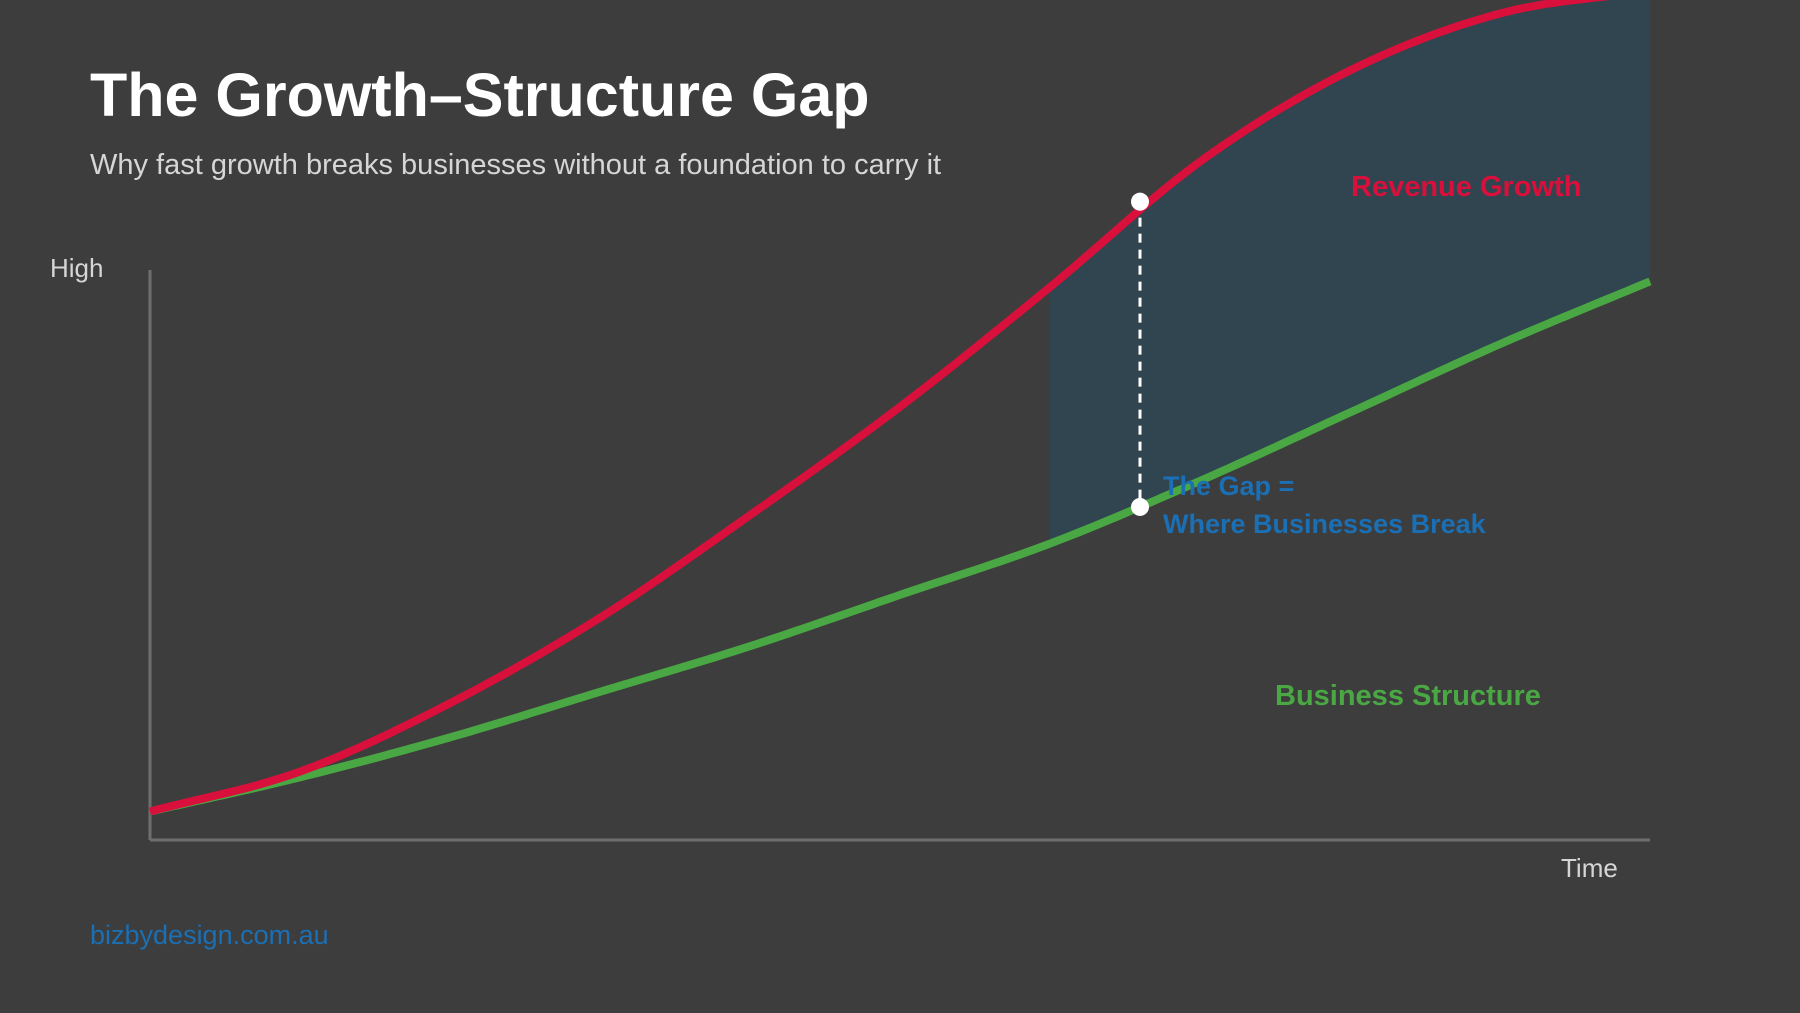 The image size is (1800, 1013). I want to click on series-label-structure: Business Structure, so click(1408, 696).